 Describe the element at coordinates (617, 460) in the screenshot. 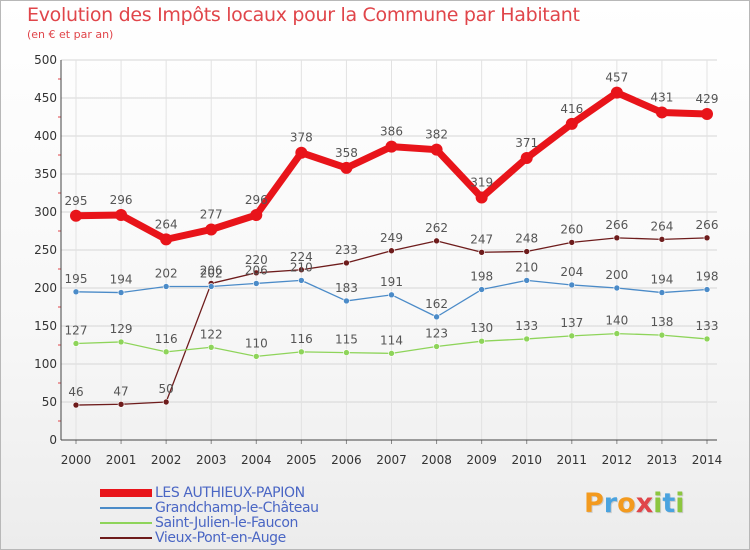

I see `x-tick-label: 2012` at that location.